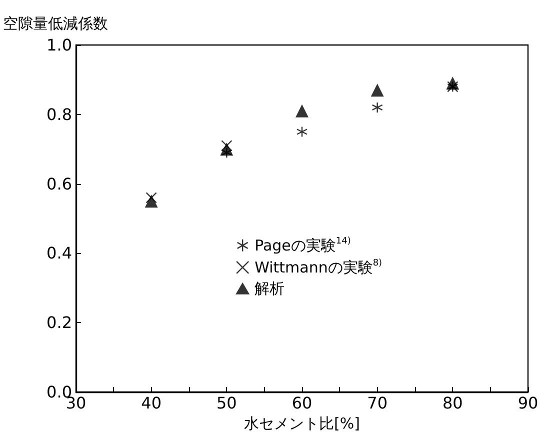  Describe the element at coordinates (269, 288) in the screenshot. I see `legend-label: 解析` at that location.